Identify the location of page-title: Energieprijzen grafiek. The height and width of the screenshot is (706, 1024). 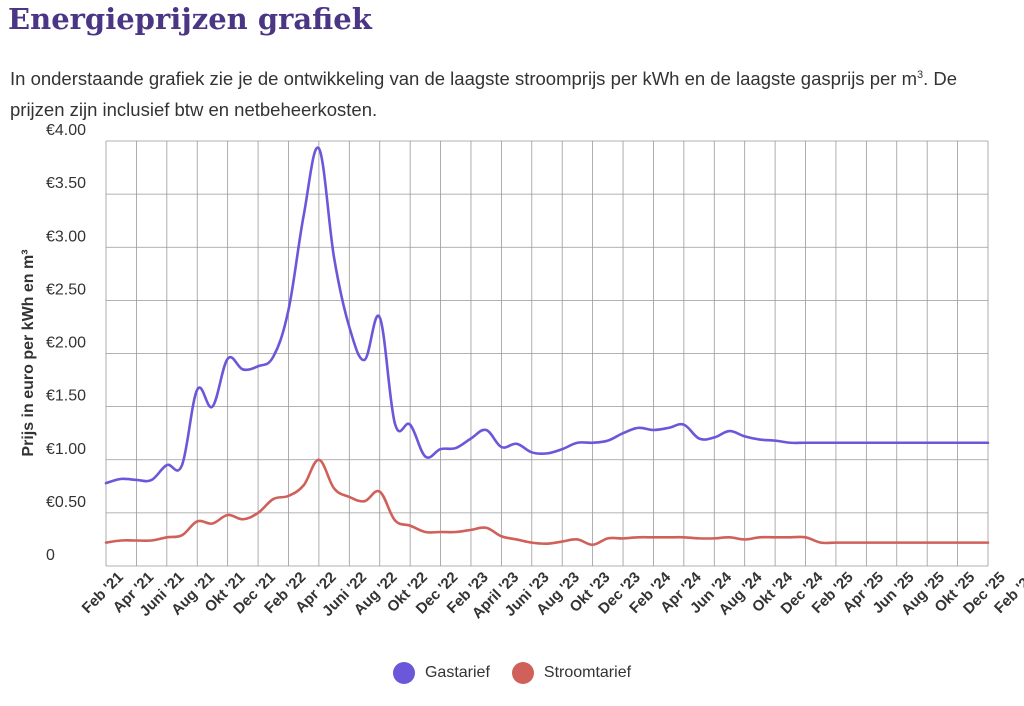
(190, 19).